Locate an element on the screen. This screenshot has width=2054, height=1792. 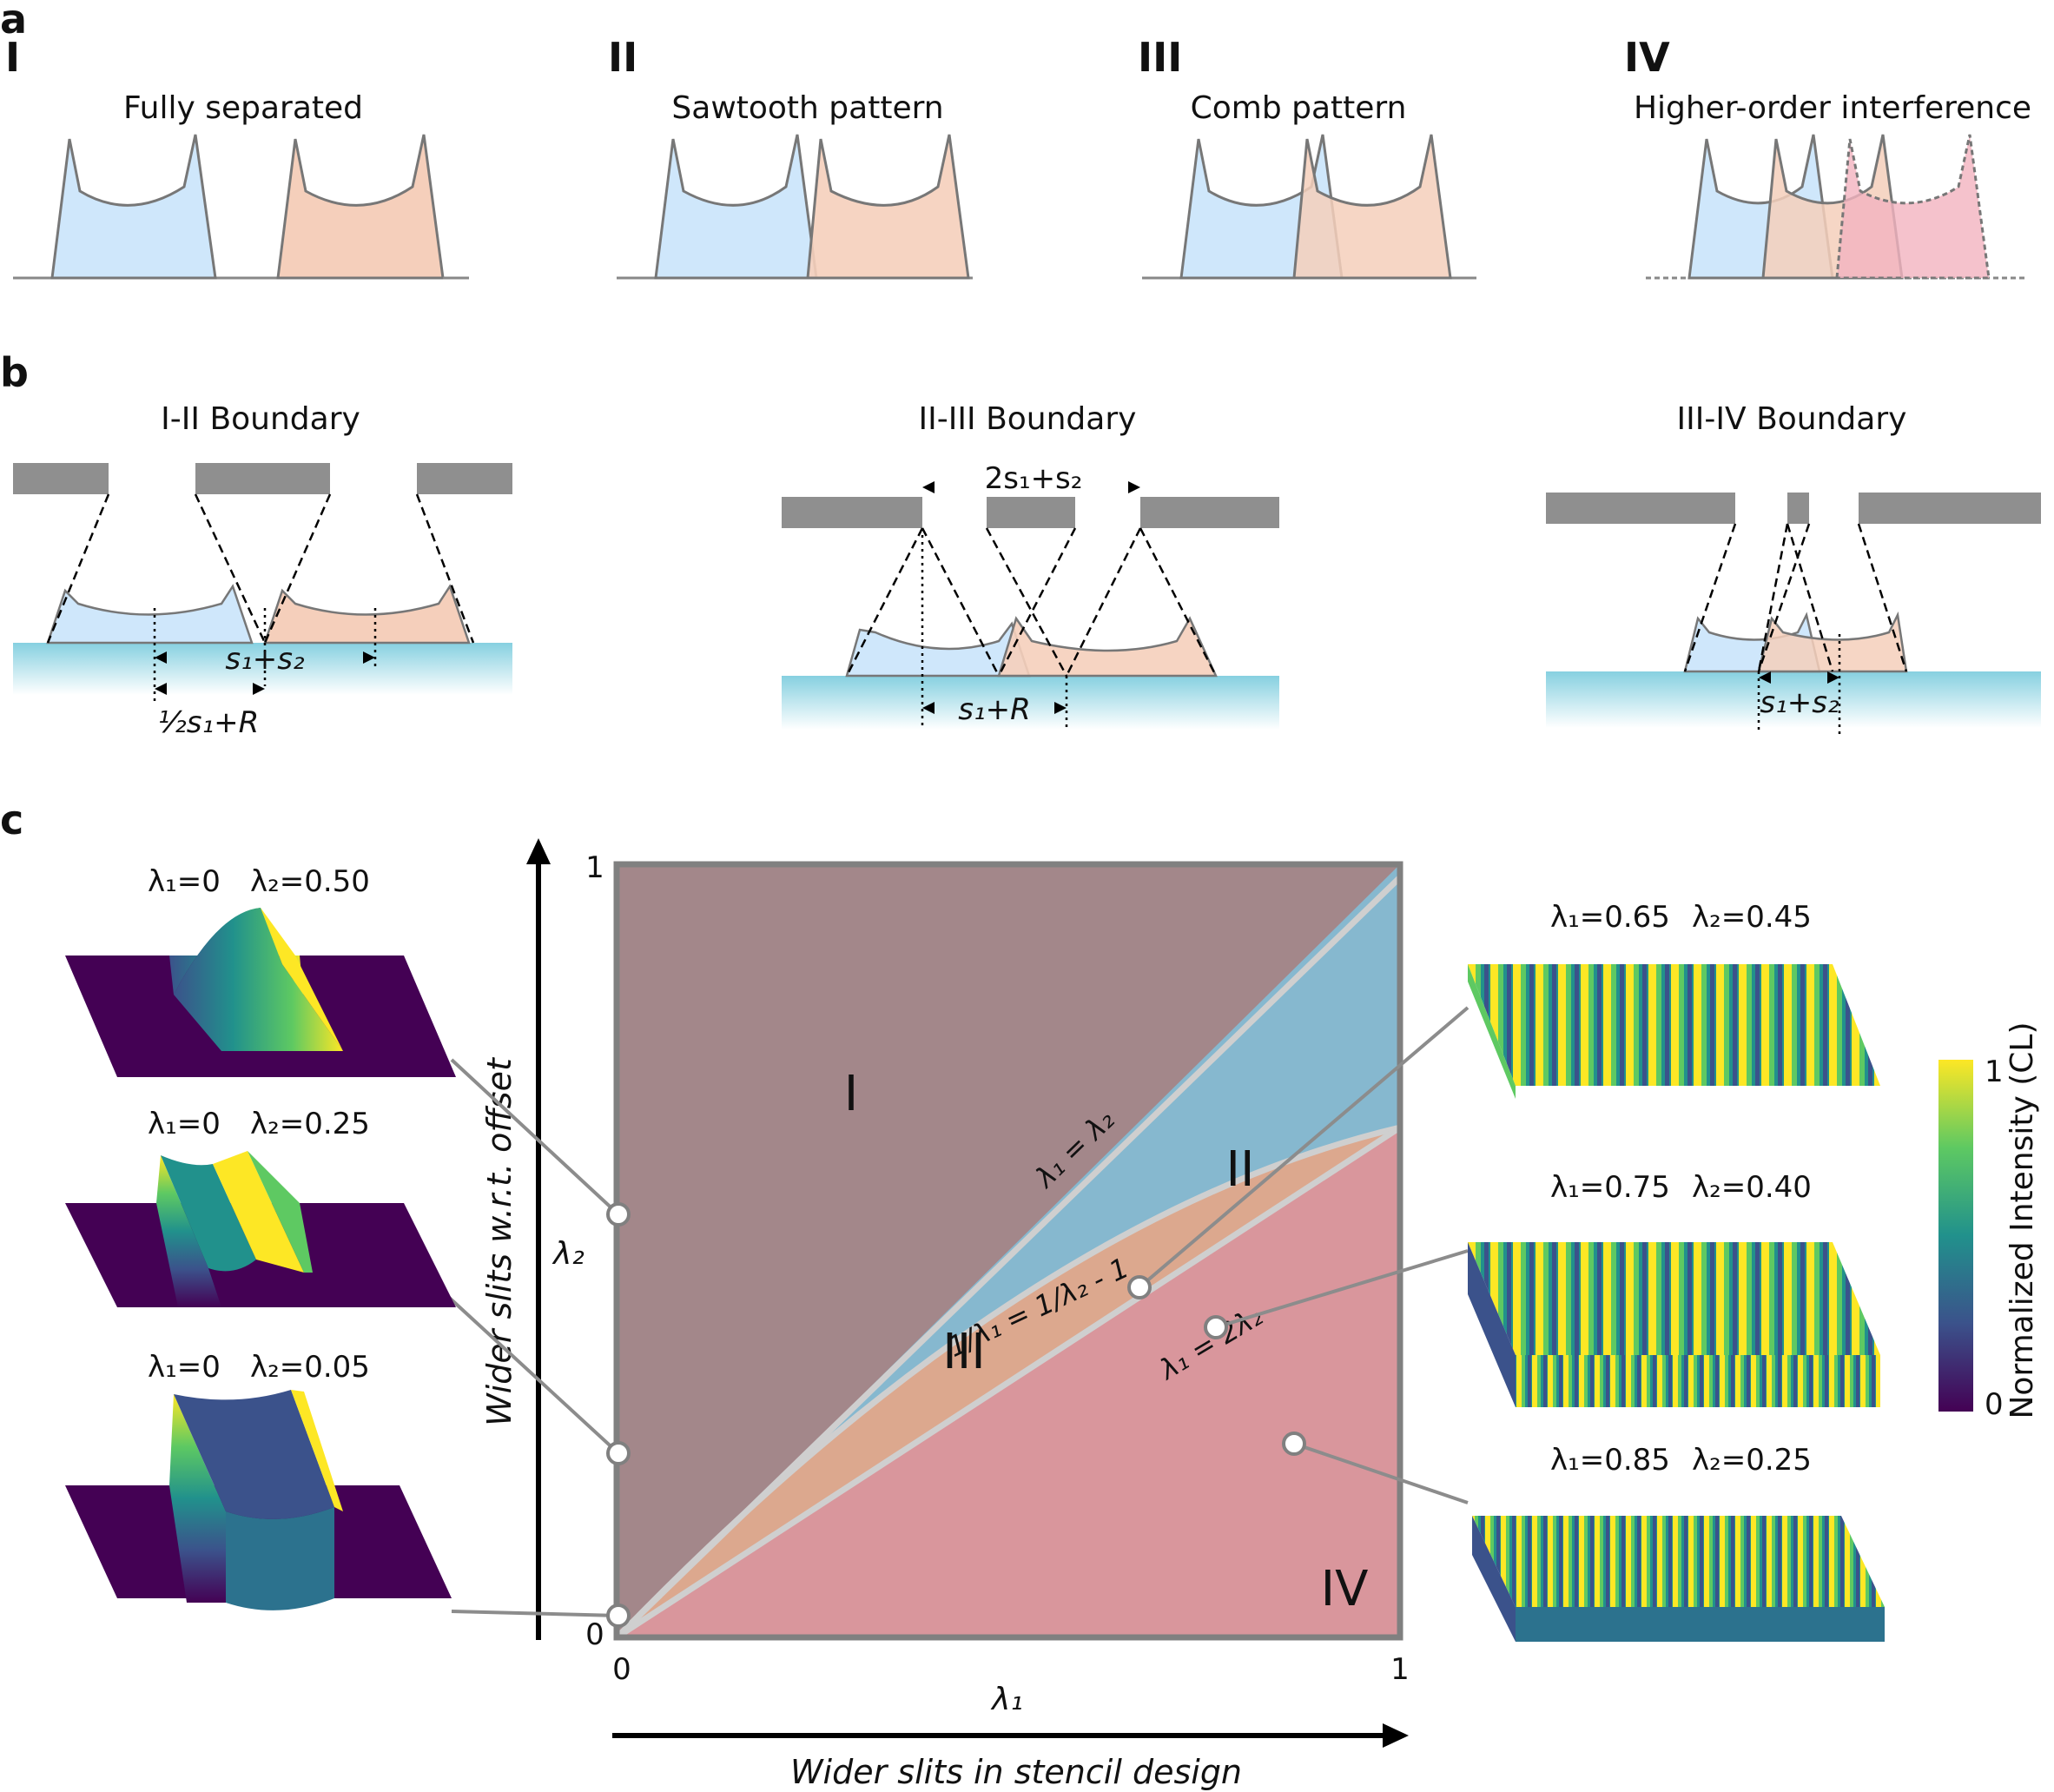
colorbar: 1 0 Normalized Intensity (CL) is located at coordinates (1989, 1222).